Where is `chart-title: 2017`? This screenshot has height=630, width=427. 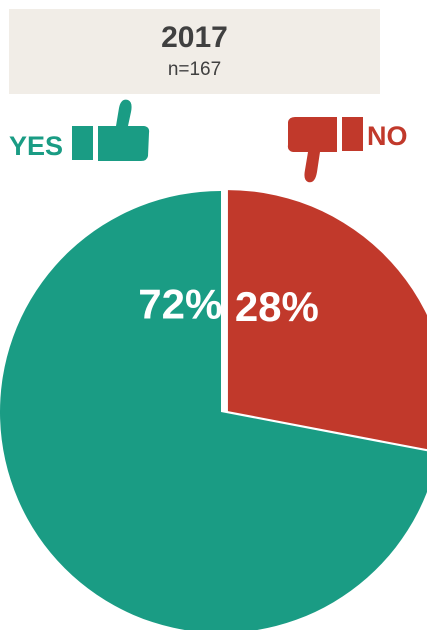 chart-title: 2017 is located at coordinates (194, 37).